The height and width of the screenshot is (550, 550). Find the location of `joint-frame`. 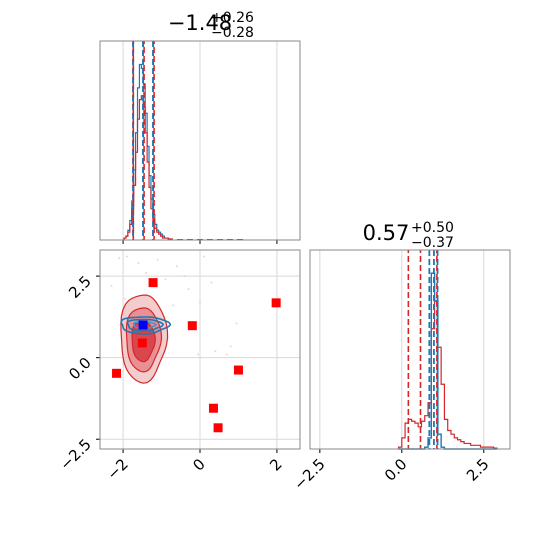

joint-frame is located at coordinates (200, 349).